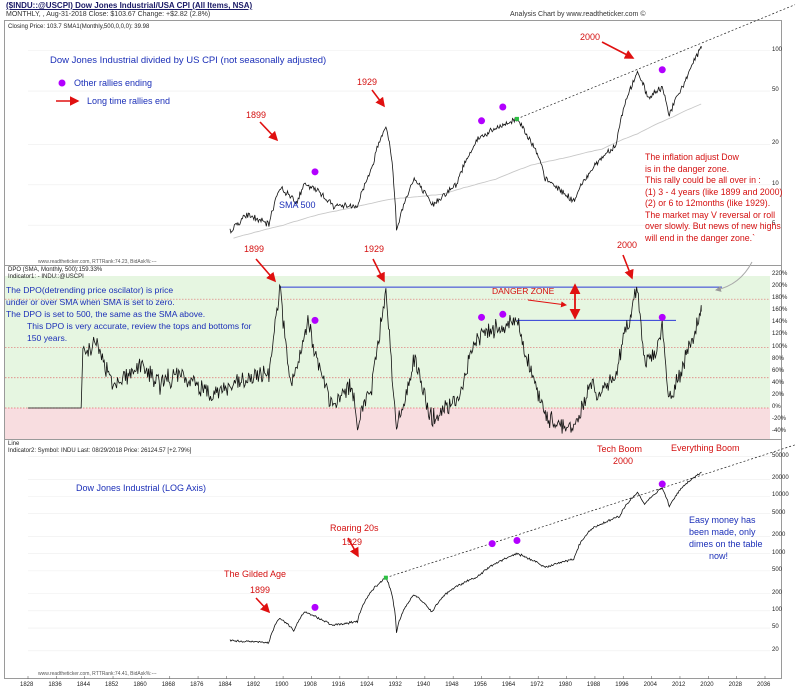  What do you see at coordinates (378, 98) in the screenshot?
I see `arrow-1929-top` at bounding box center [378, 98].